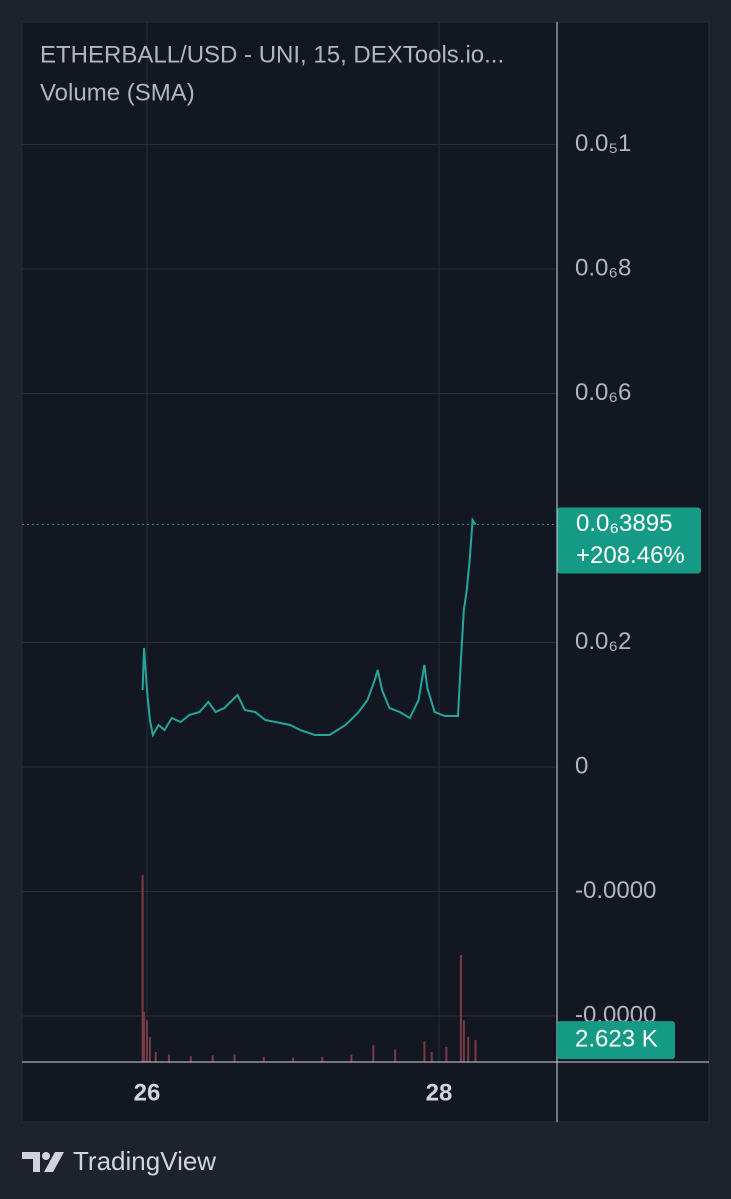  Describe the element at coordinates (624, 523) in the screenshot. I see `price-label: 0.0₆3895` at that location.